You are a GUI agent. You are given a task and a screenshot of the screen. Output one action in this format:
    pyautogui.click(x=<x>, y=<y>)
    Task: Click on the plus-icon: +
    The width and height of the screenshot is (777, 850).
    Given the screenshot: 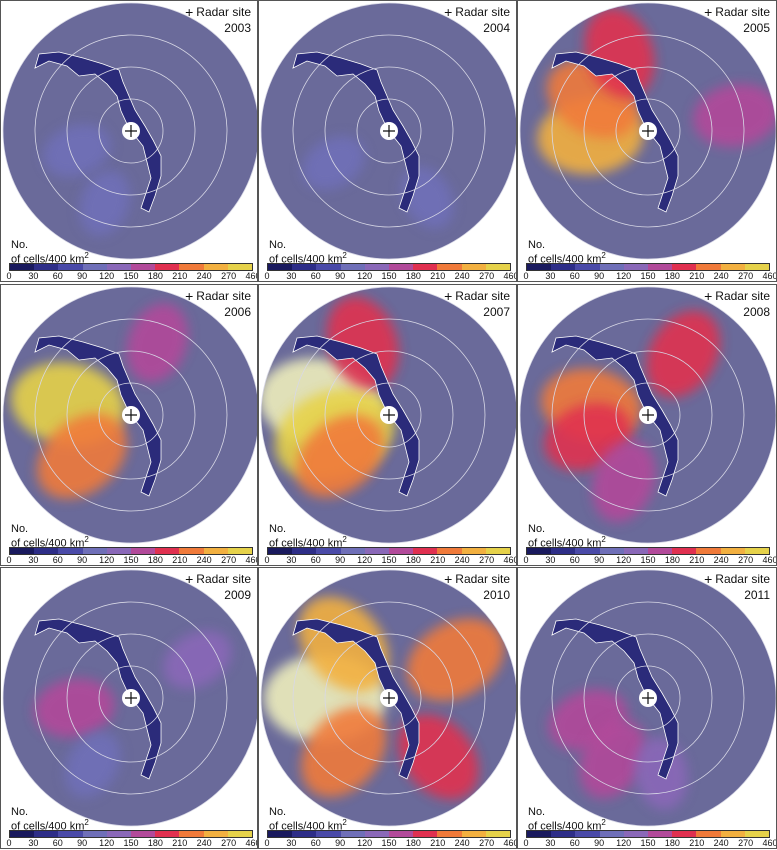 What is the action you would take?
    pyautogui.click(x=708, y=296)
    